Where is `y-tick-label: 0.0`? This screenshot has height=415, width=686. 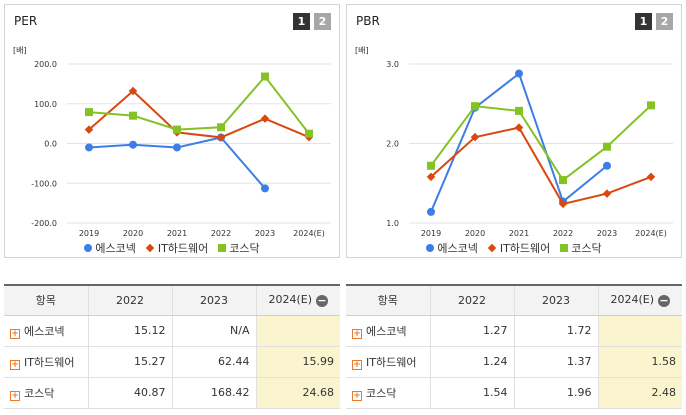 y-tick-label: 0.0 is located at coordinates (50, 144).